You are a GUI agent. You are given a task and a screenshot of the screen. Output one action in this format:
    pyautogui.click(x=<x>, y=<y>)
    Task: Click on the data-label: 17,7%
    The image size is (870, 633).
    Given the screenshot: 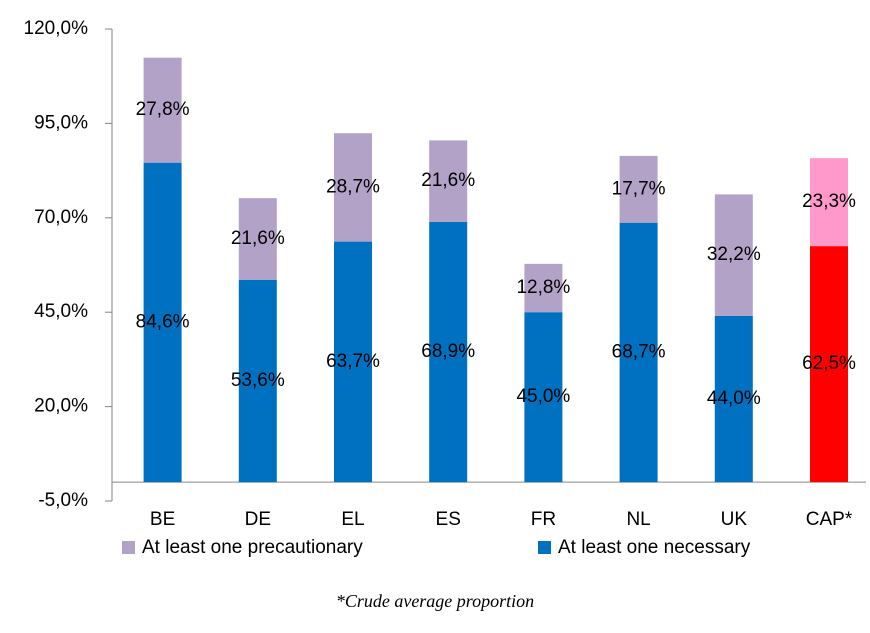 What is the action you would take?
    pyautogui.click(x=639, y=188)
    